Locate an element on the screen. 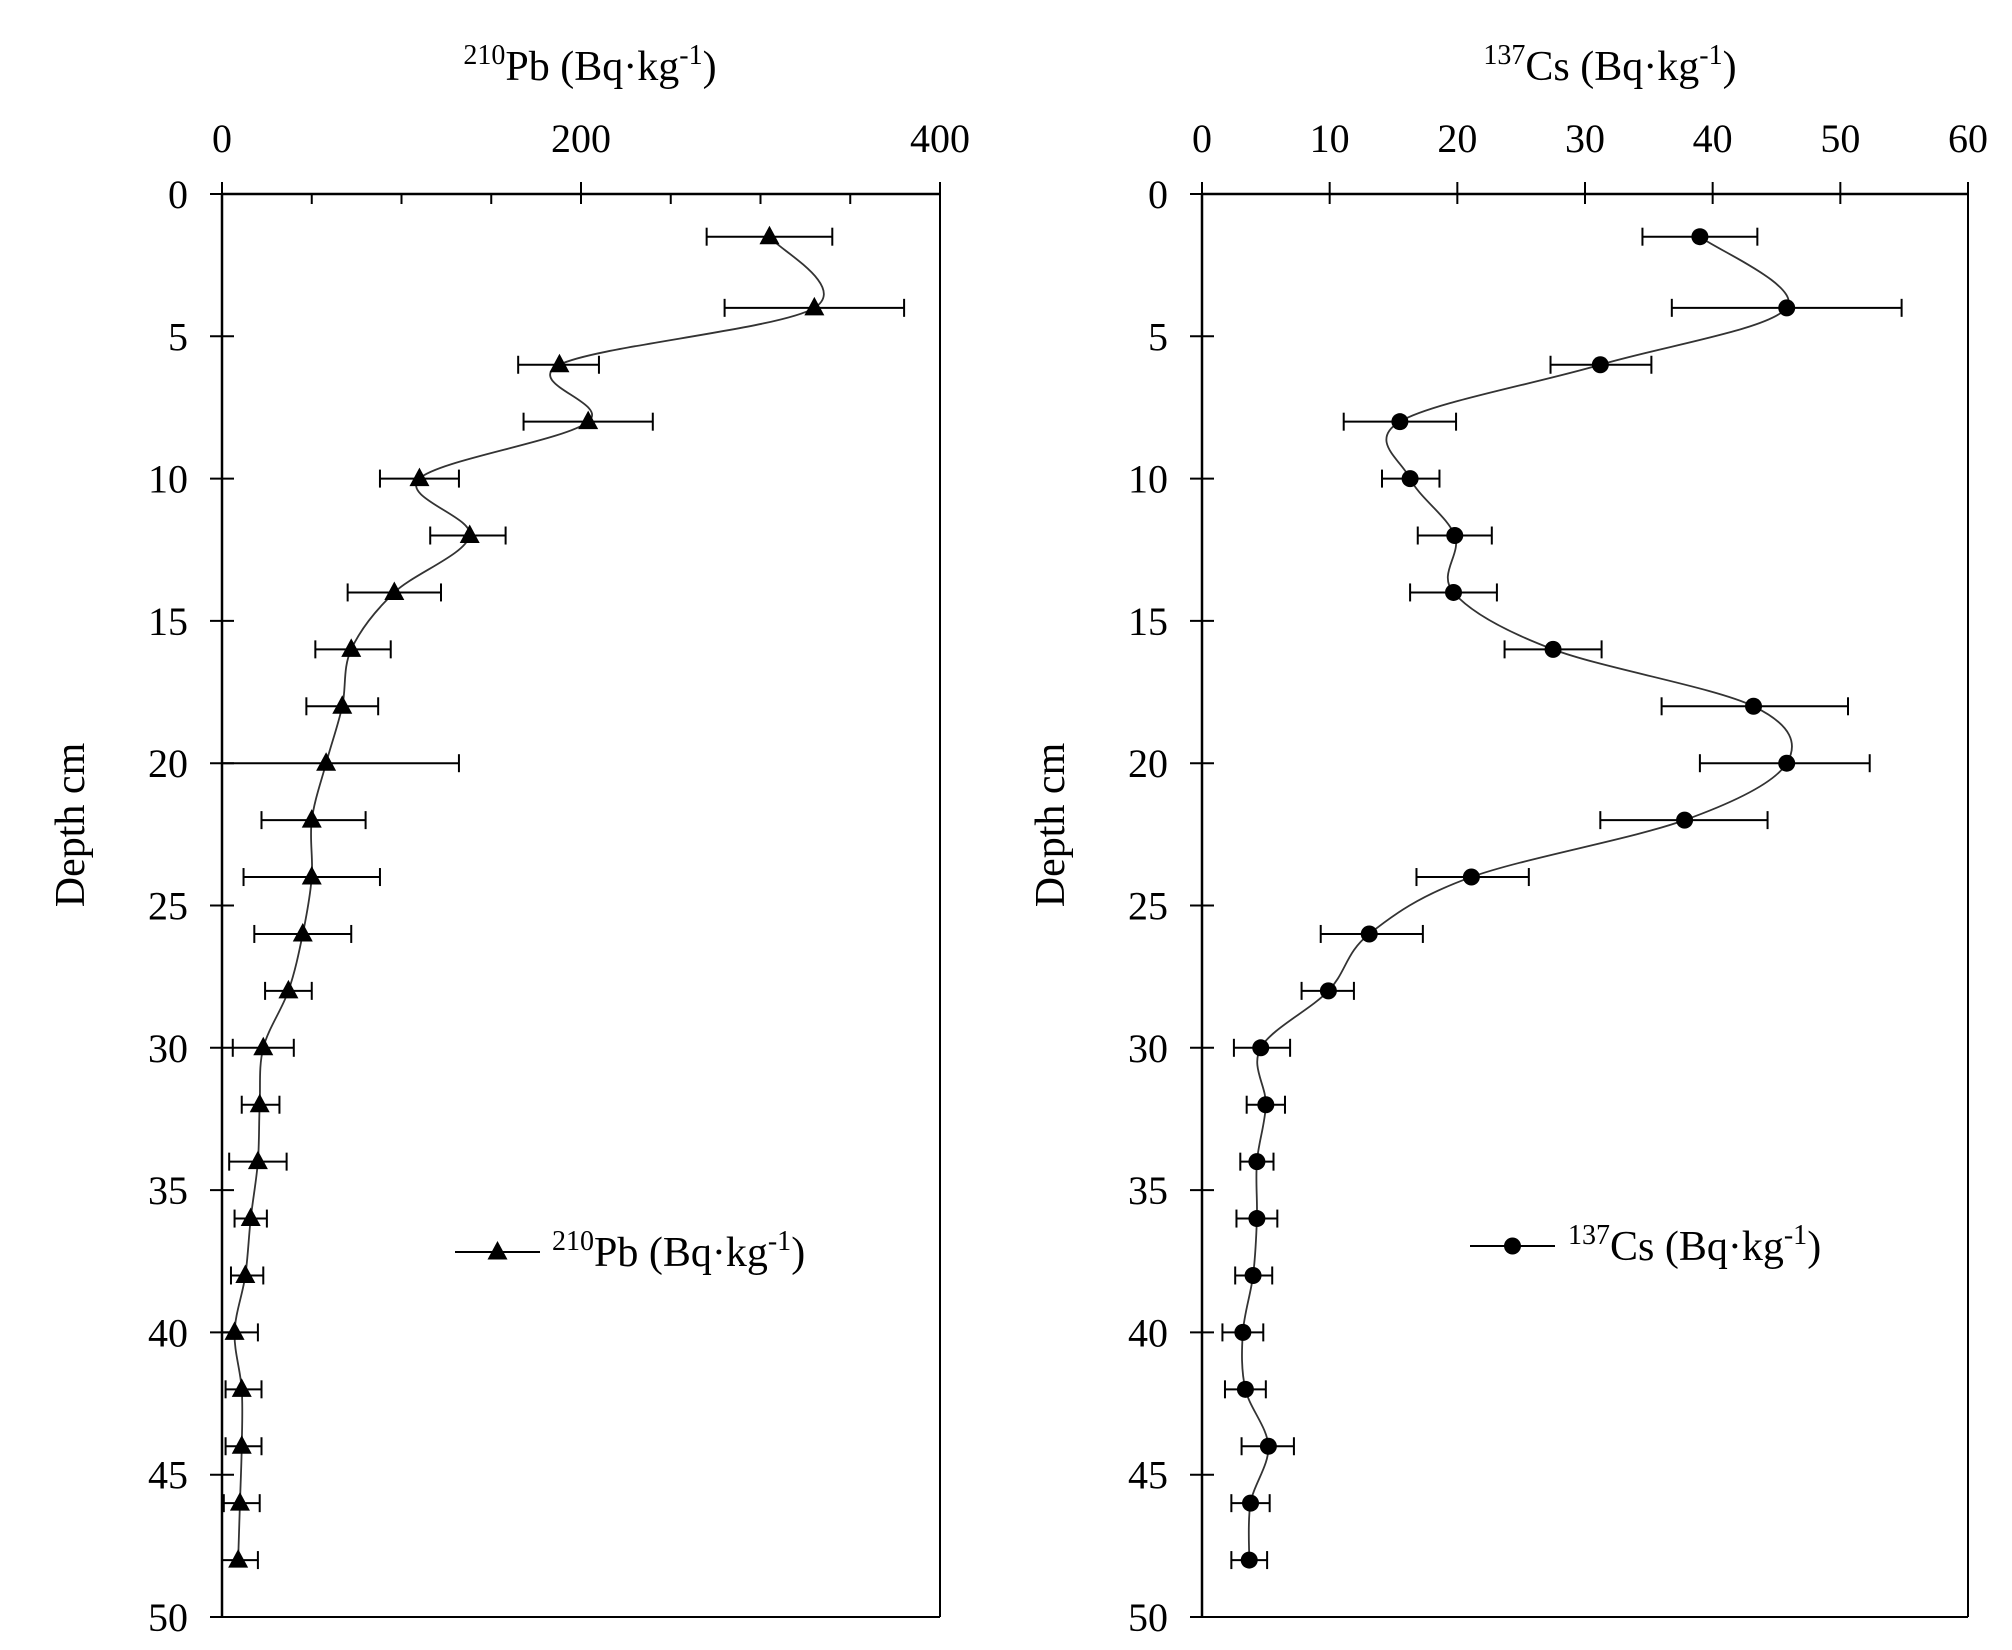  x-tick-label: 10 is located at coordinates (1330, 138).